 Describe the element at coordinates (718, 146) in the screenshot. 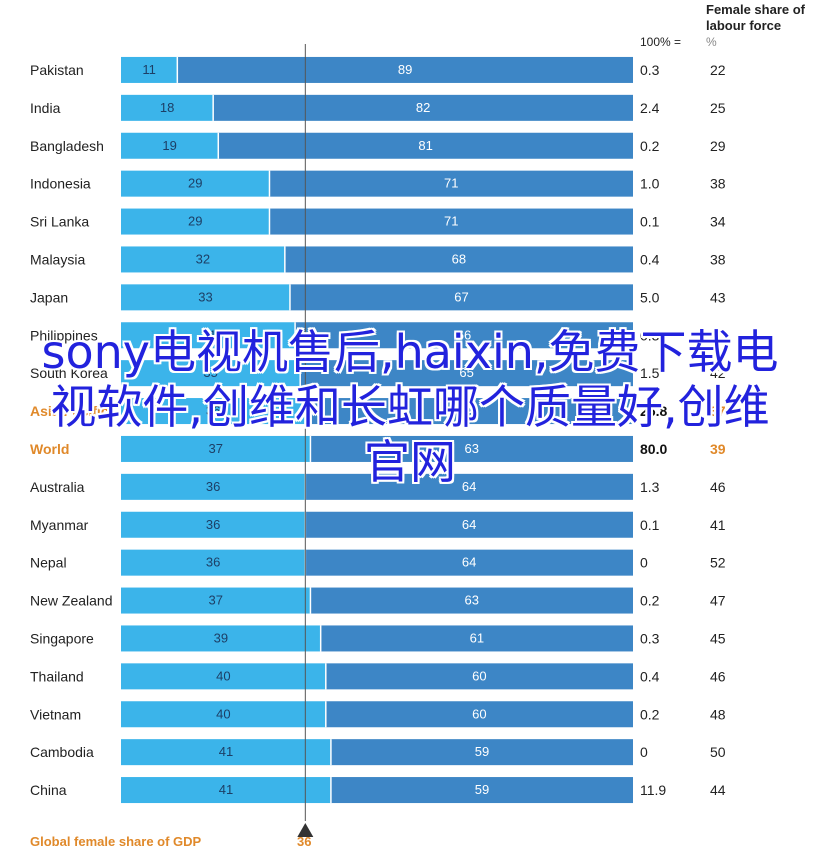

I see `female-labour-share-value: 29` at that location.